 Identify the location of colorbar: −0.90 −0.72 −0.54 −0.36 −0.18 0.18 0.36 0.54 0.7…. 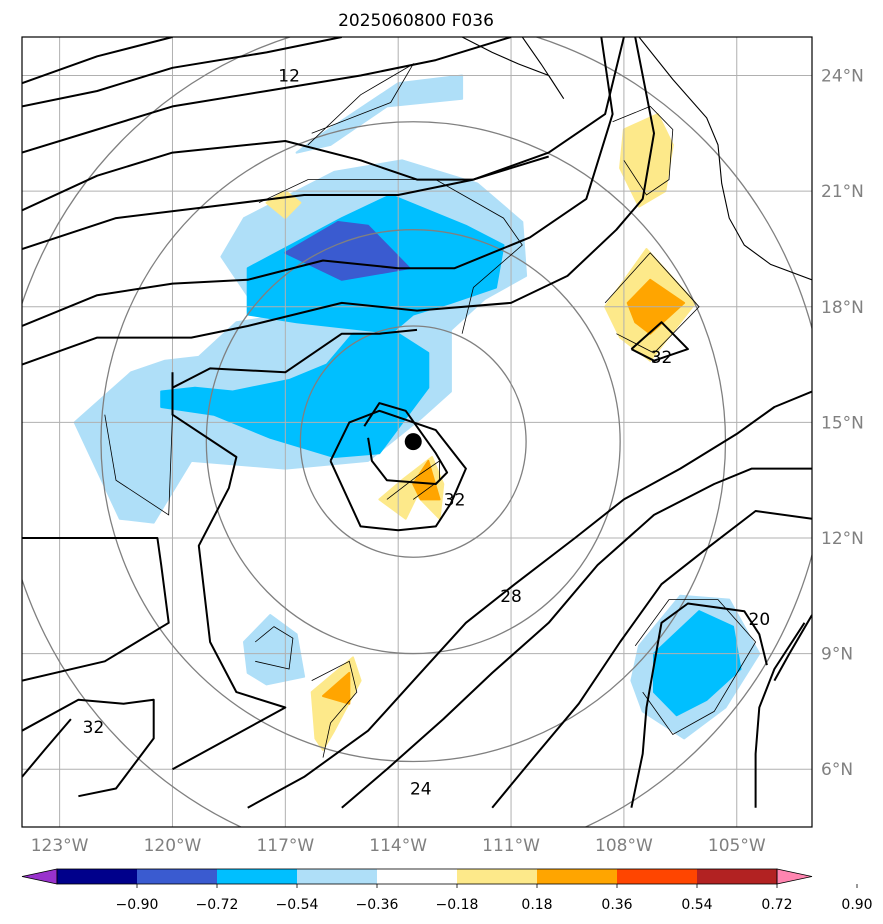
(447, 890).